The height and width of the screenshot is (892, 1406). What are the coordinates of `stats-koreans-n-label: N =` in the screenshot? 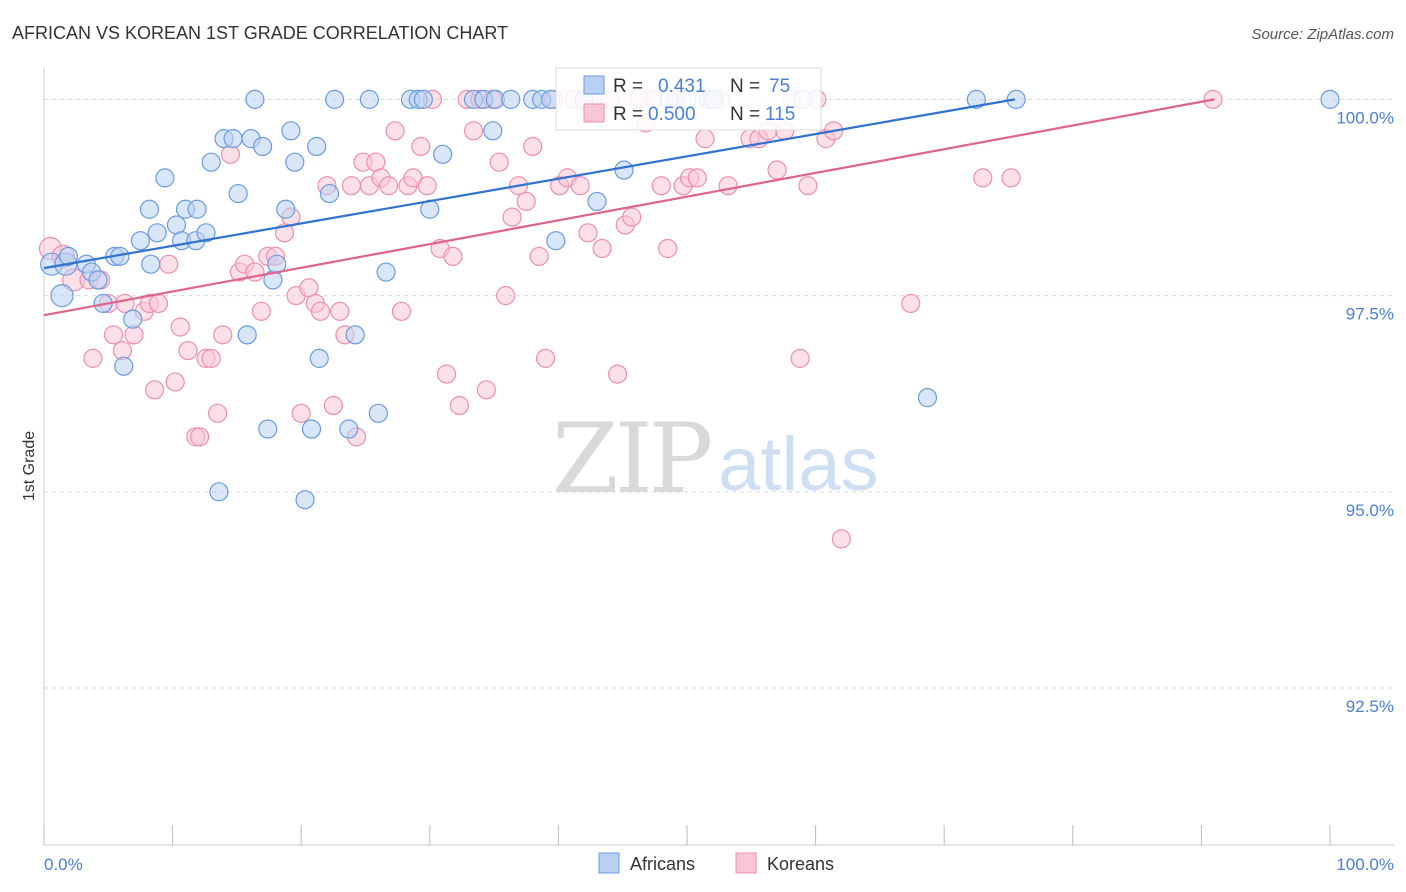 It's located at (745, 114).